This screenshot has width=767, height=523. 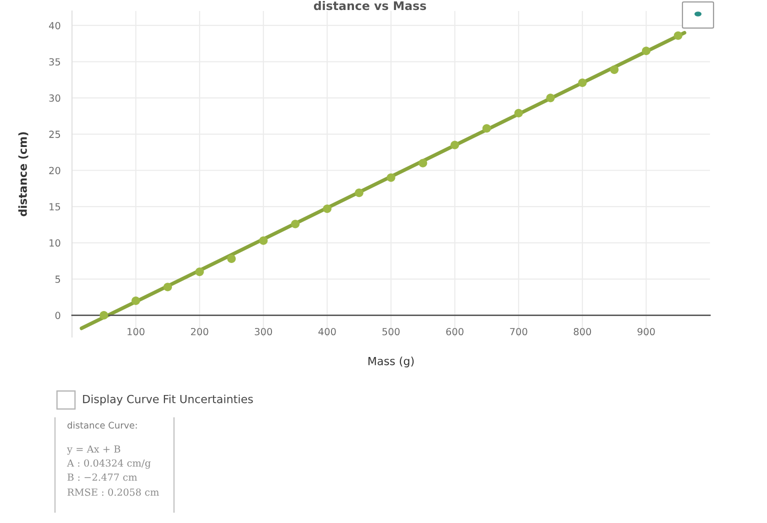 What do you see at coordinates (168, 400) in the screenshot?
I see `text: Display Curve Fit Uncertainties` at bounding box center [168, 400].